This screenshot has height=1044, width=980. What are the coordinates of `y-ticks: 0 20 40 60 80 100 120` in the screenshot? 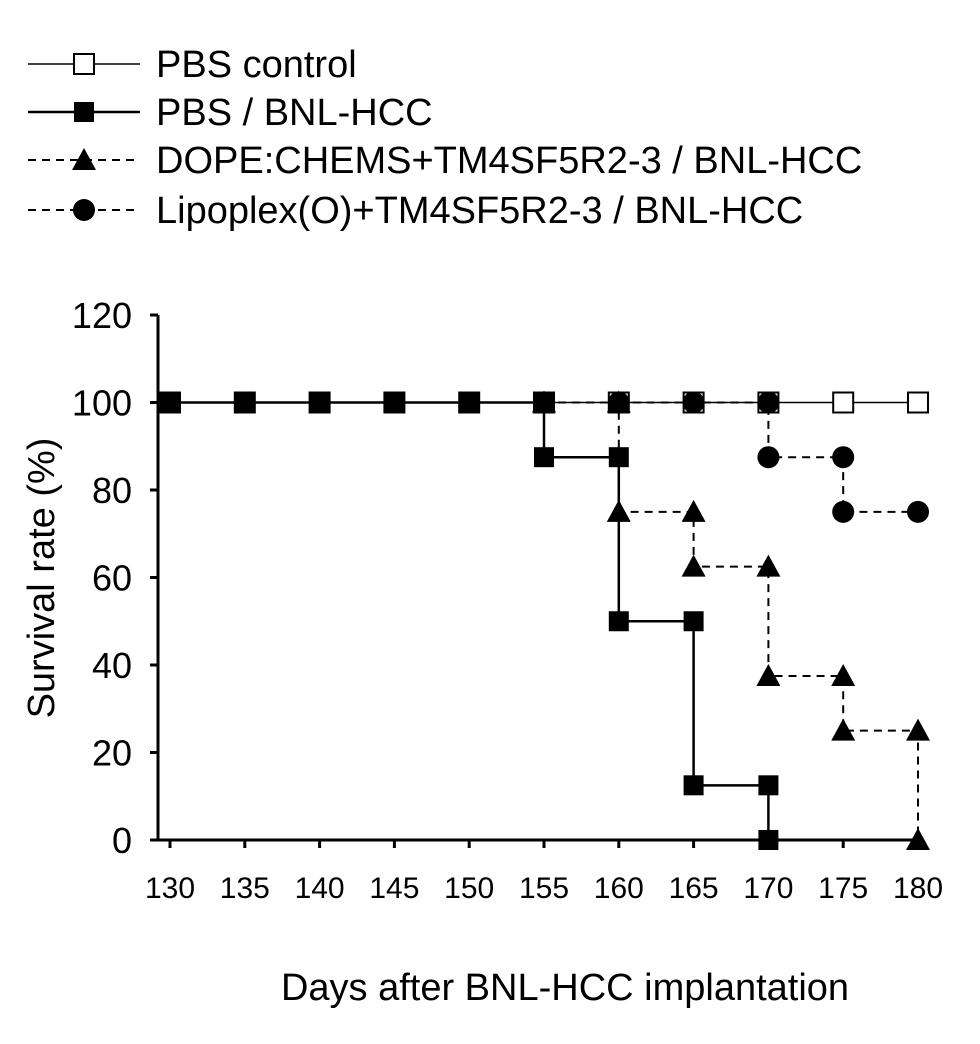 It's located at (115, 578).